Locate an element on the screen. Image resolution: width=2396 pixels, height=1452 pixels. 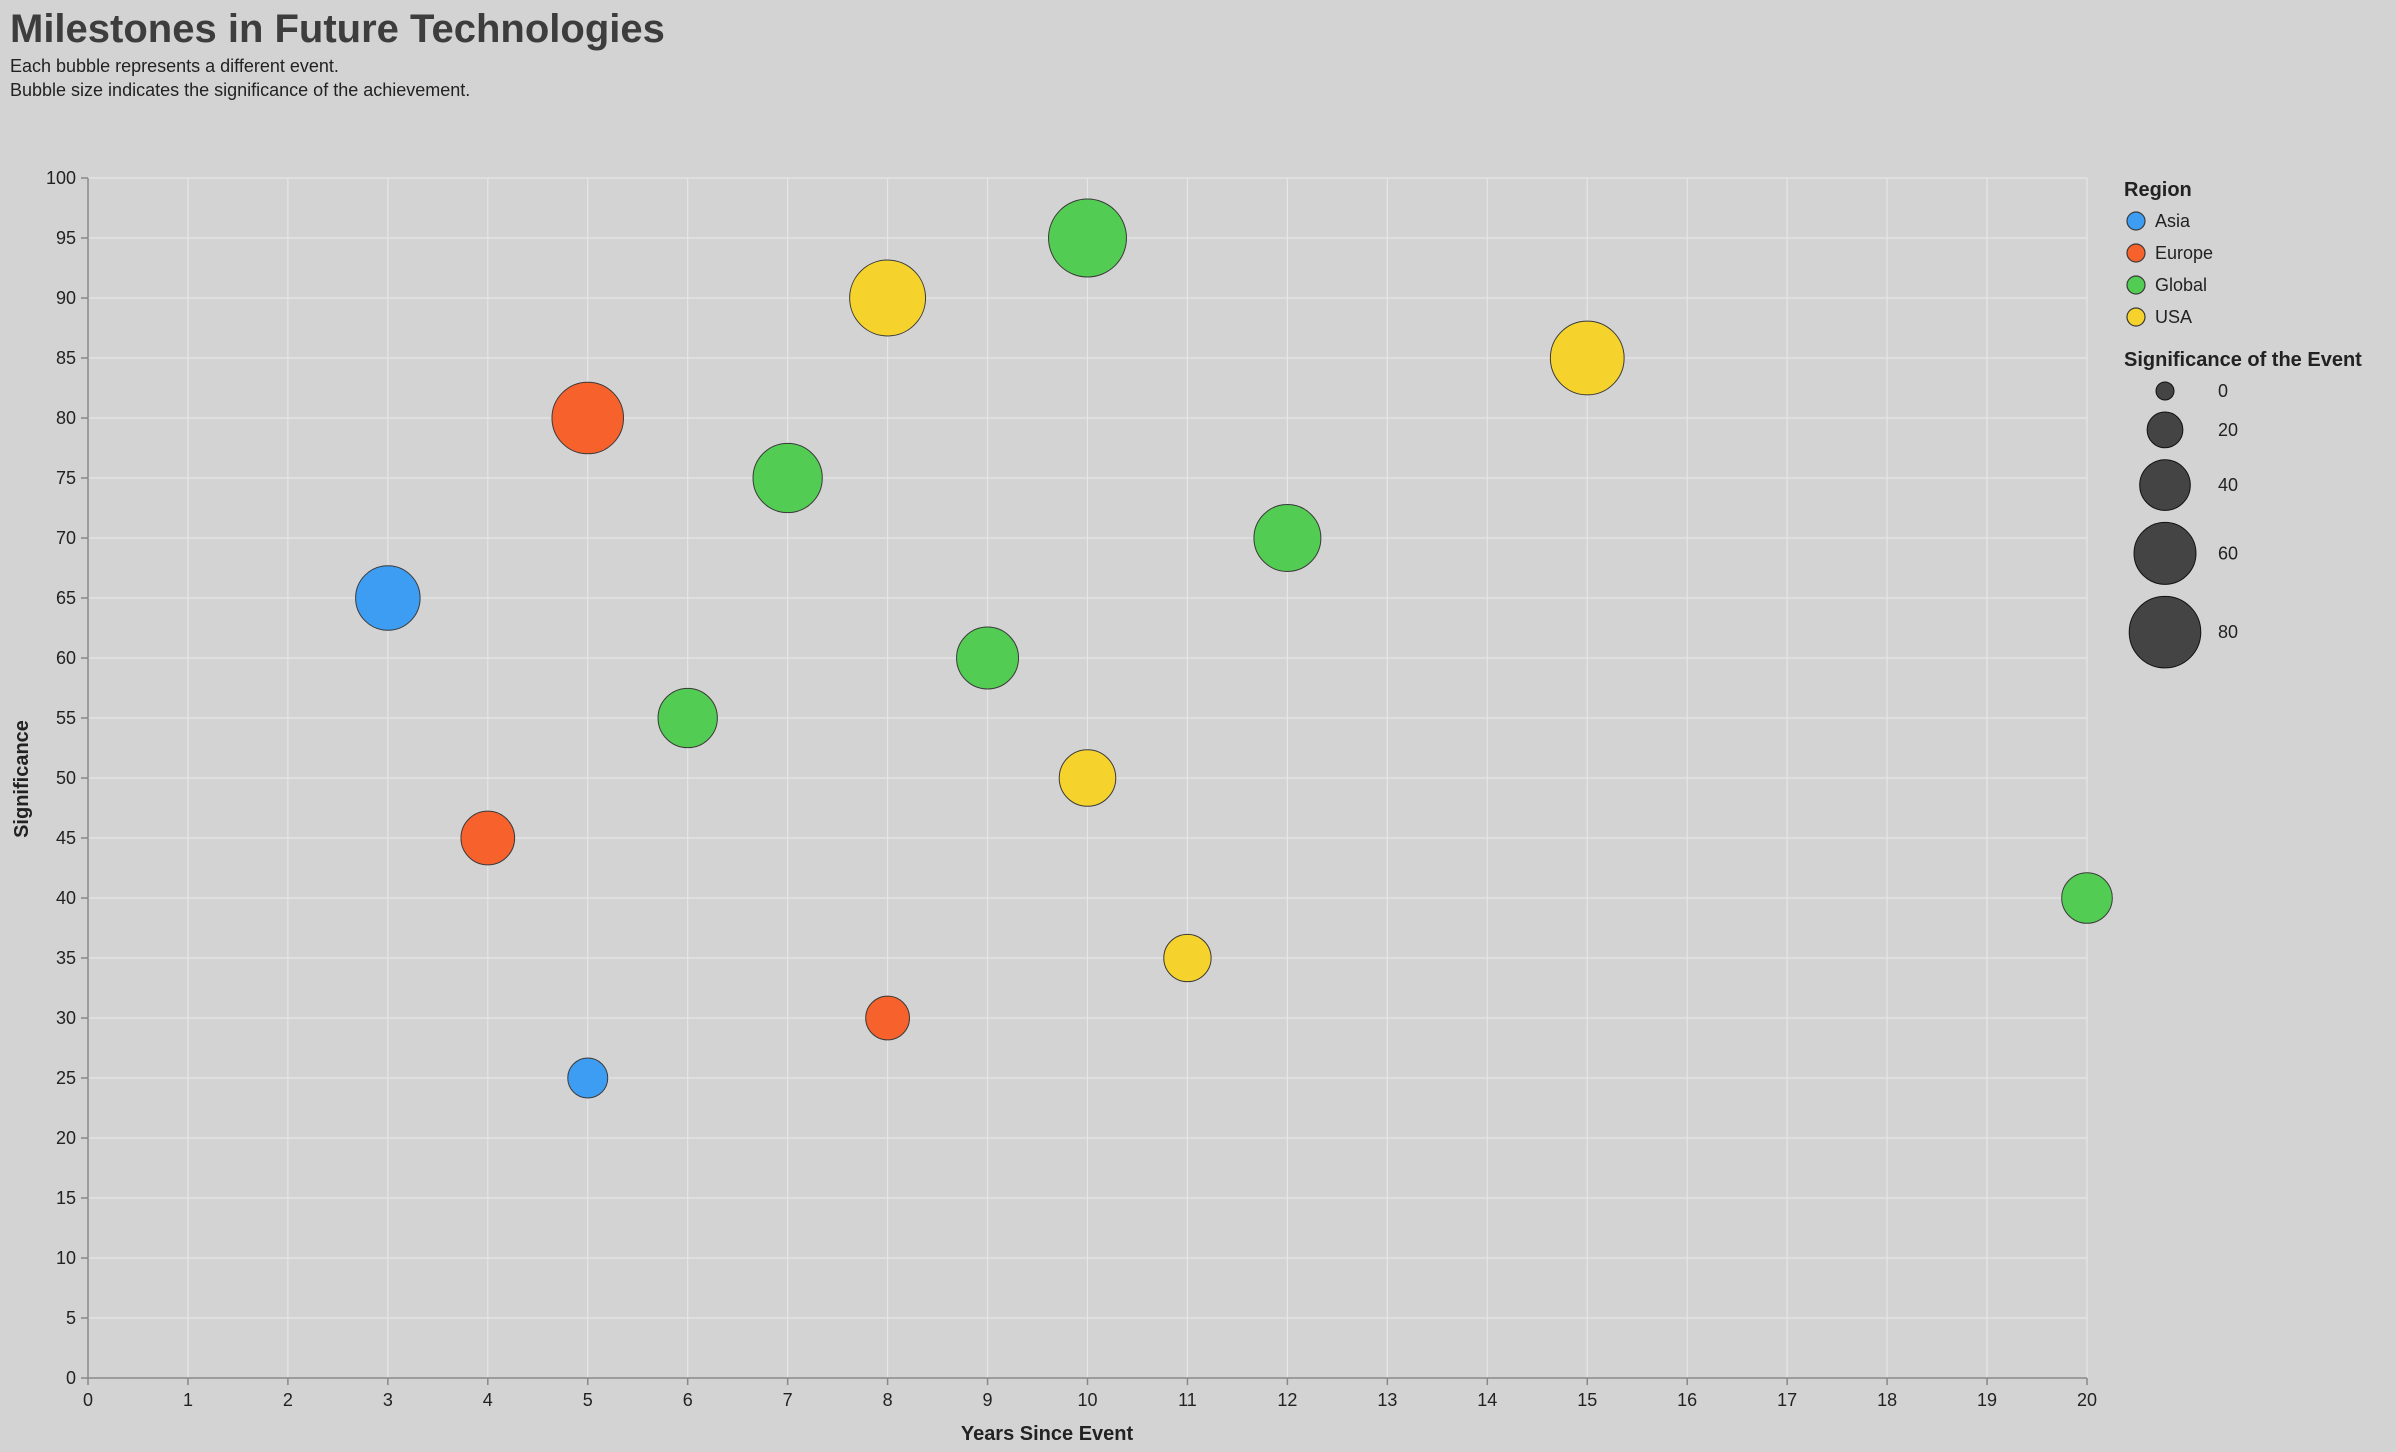
size-legend: 0 20 40 60 80 is located at coordinates (2183, 525).